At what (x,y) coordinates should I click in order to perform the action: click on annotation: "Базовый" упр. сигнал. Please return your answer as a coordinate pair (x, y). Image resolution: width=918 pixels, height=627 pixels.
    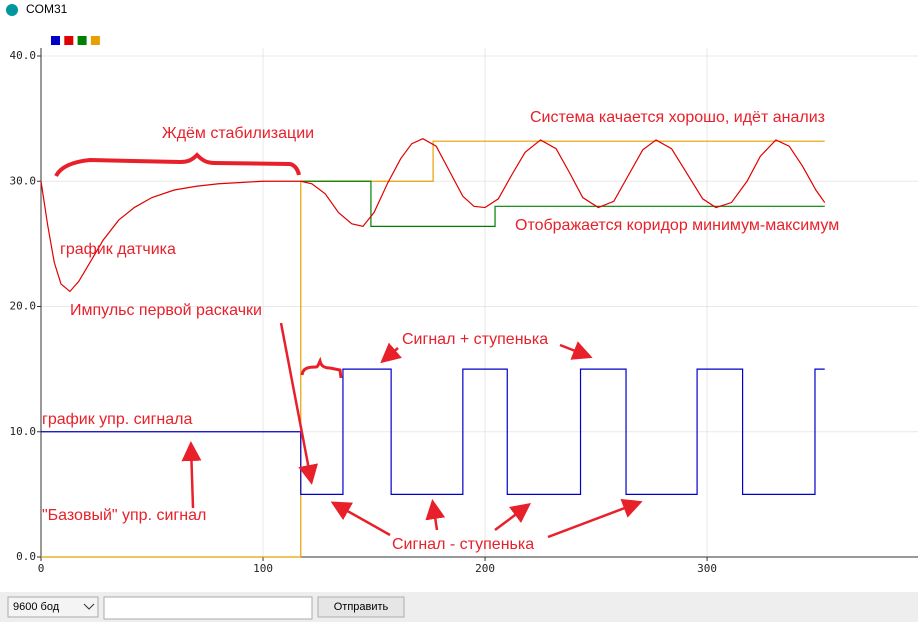
    Looking at the image, I should click on (124, 515).